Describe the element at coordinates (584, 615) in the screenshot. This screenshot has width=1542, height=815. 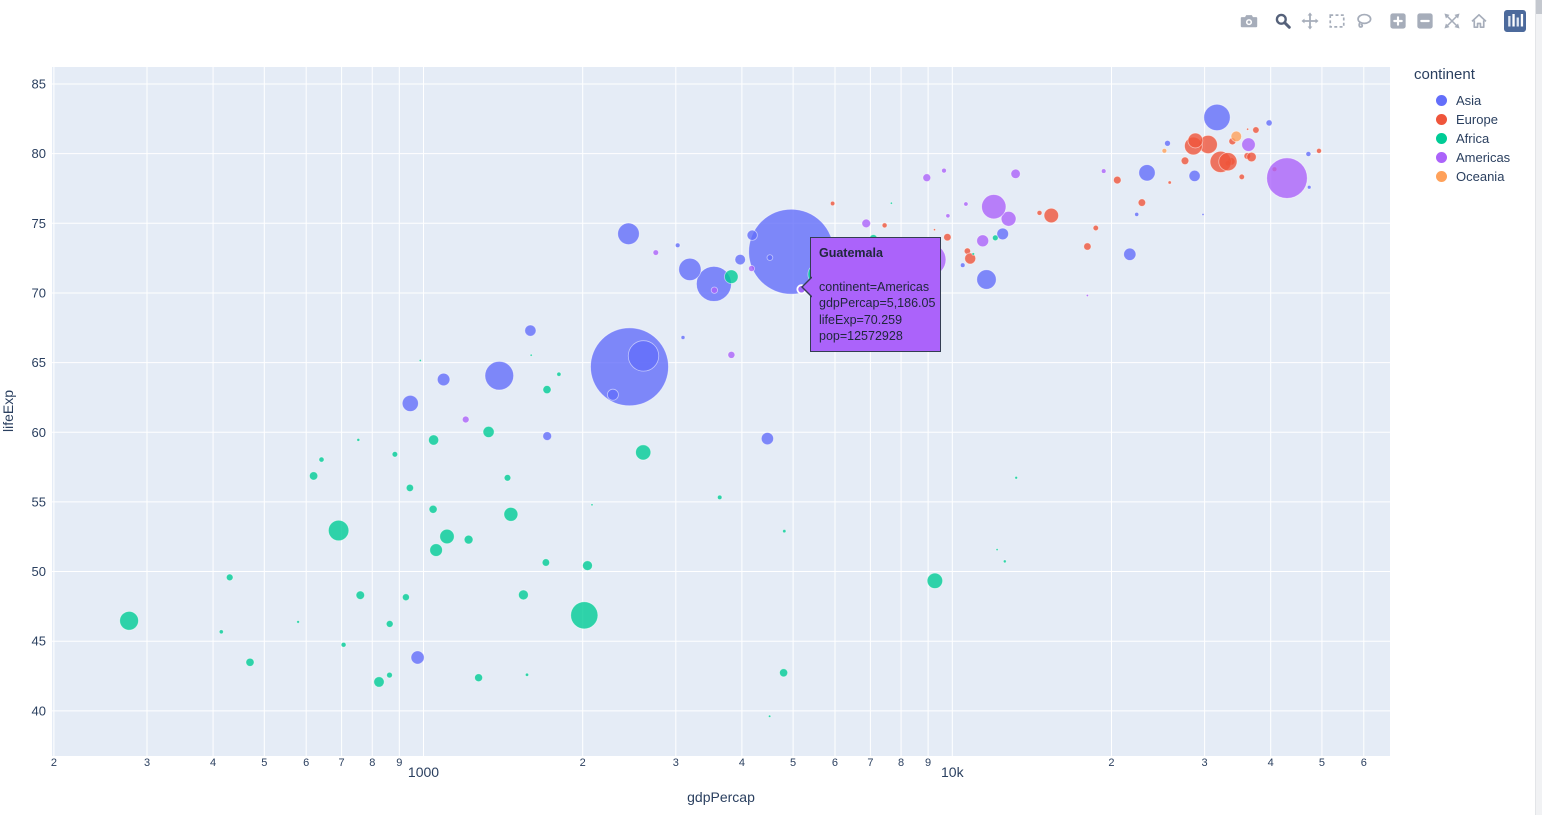
I see `bubble-nigeria` at that location.